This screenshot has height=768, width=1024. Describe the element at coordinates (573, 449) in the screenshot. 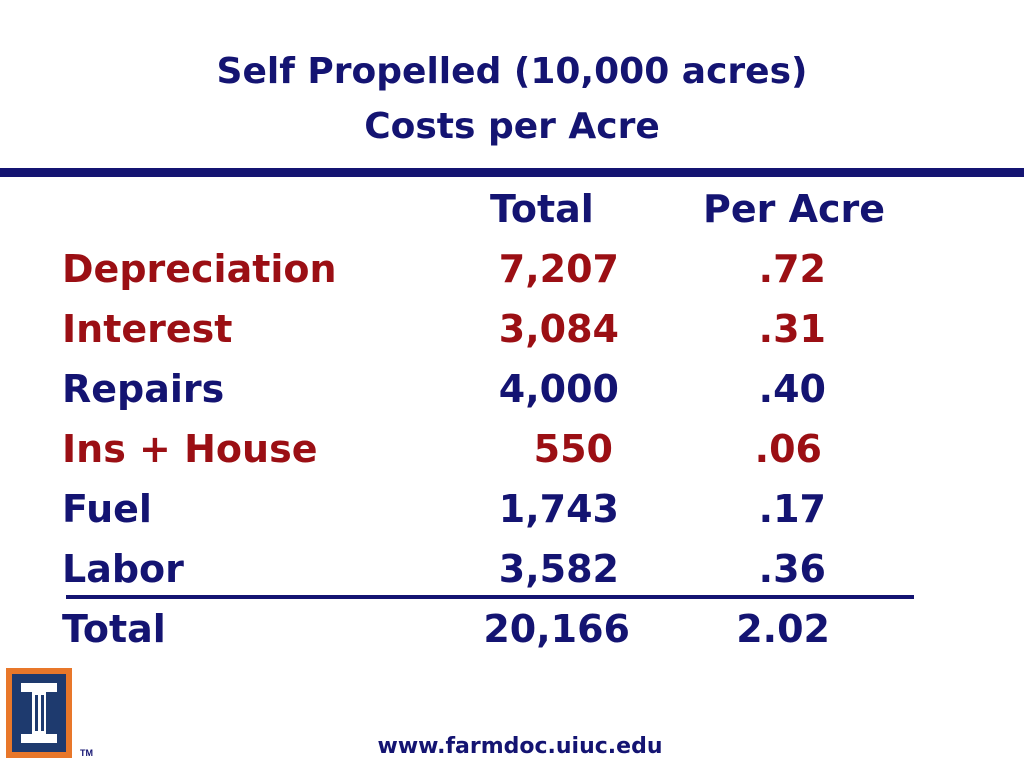

I see `row-total: 550` at that location.